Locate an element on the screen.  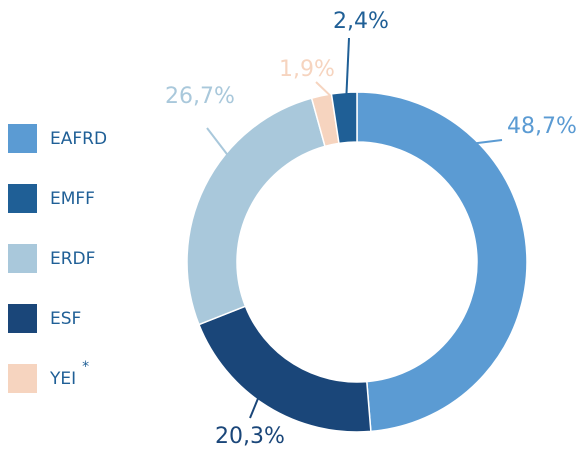
data-label: 20,3% is located at coordinates (250, 436).